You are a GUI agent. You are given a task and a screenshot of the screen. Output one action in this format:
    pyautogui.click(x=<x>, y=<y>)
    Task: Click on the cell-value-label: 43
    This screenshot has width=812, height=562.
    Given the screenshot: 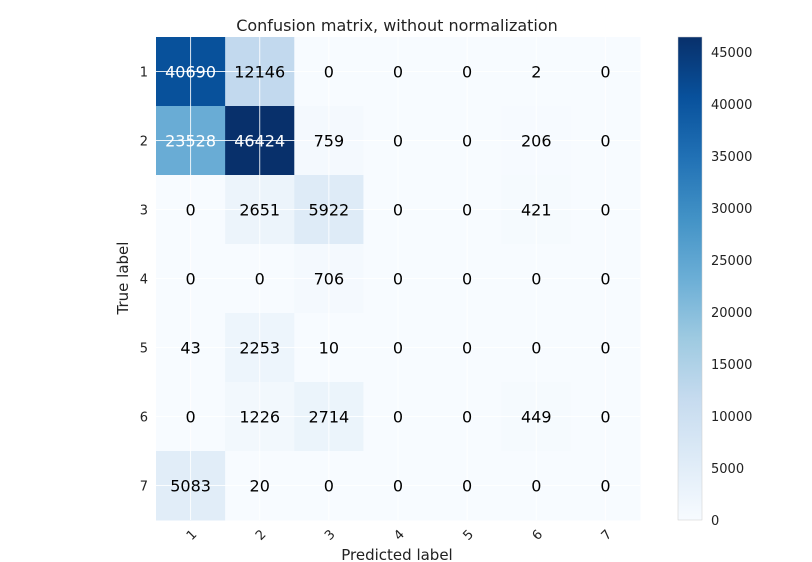 What is the action you would take?
    pyautogui.click(x=190, y=348)
    